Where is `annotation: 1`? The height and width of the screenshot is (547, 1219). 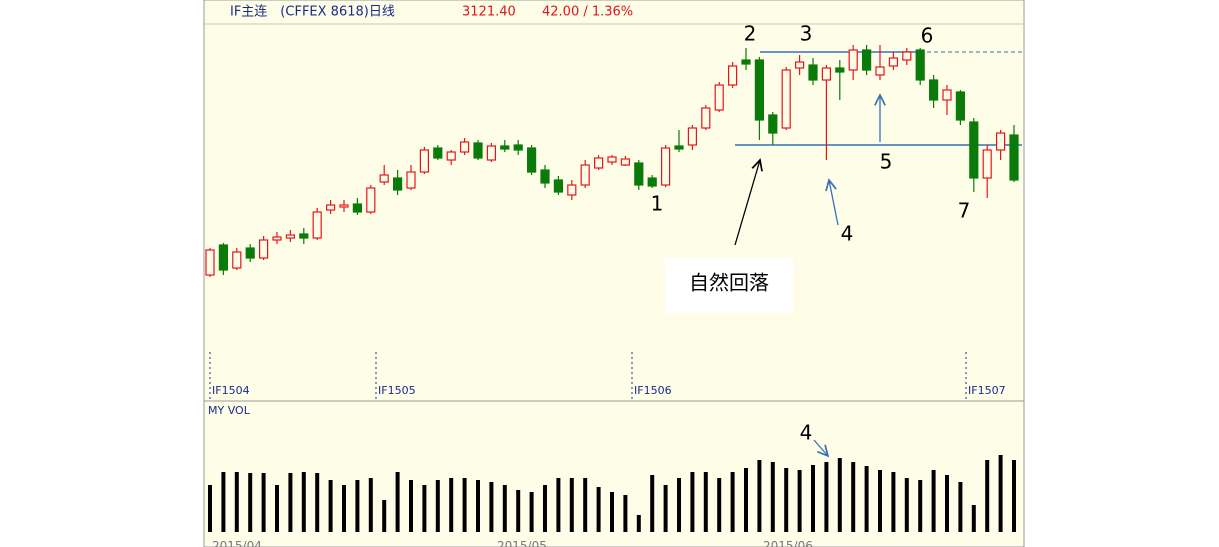 annotation: 1 is located at coordinates (657, 204).